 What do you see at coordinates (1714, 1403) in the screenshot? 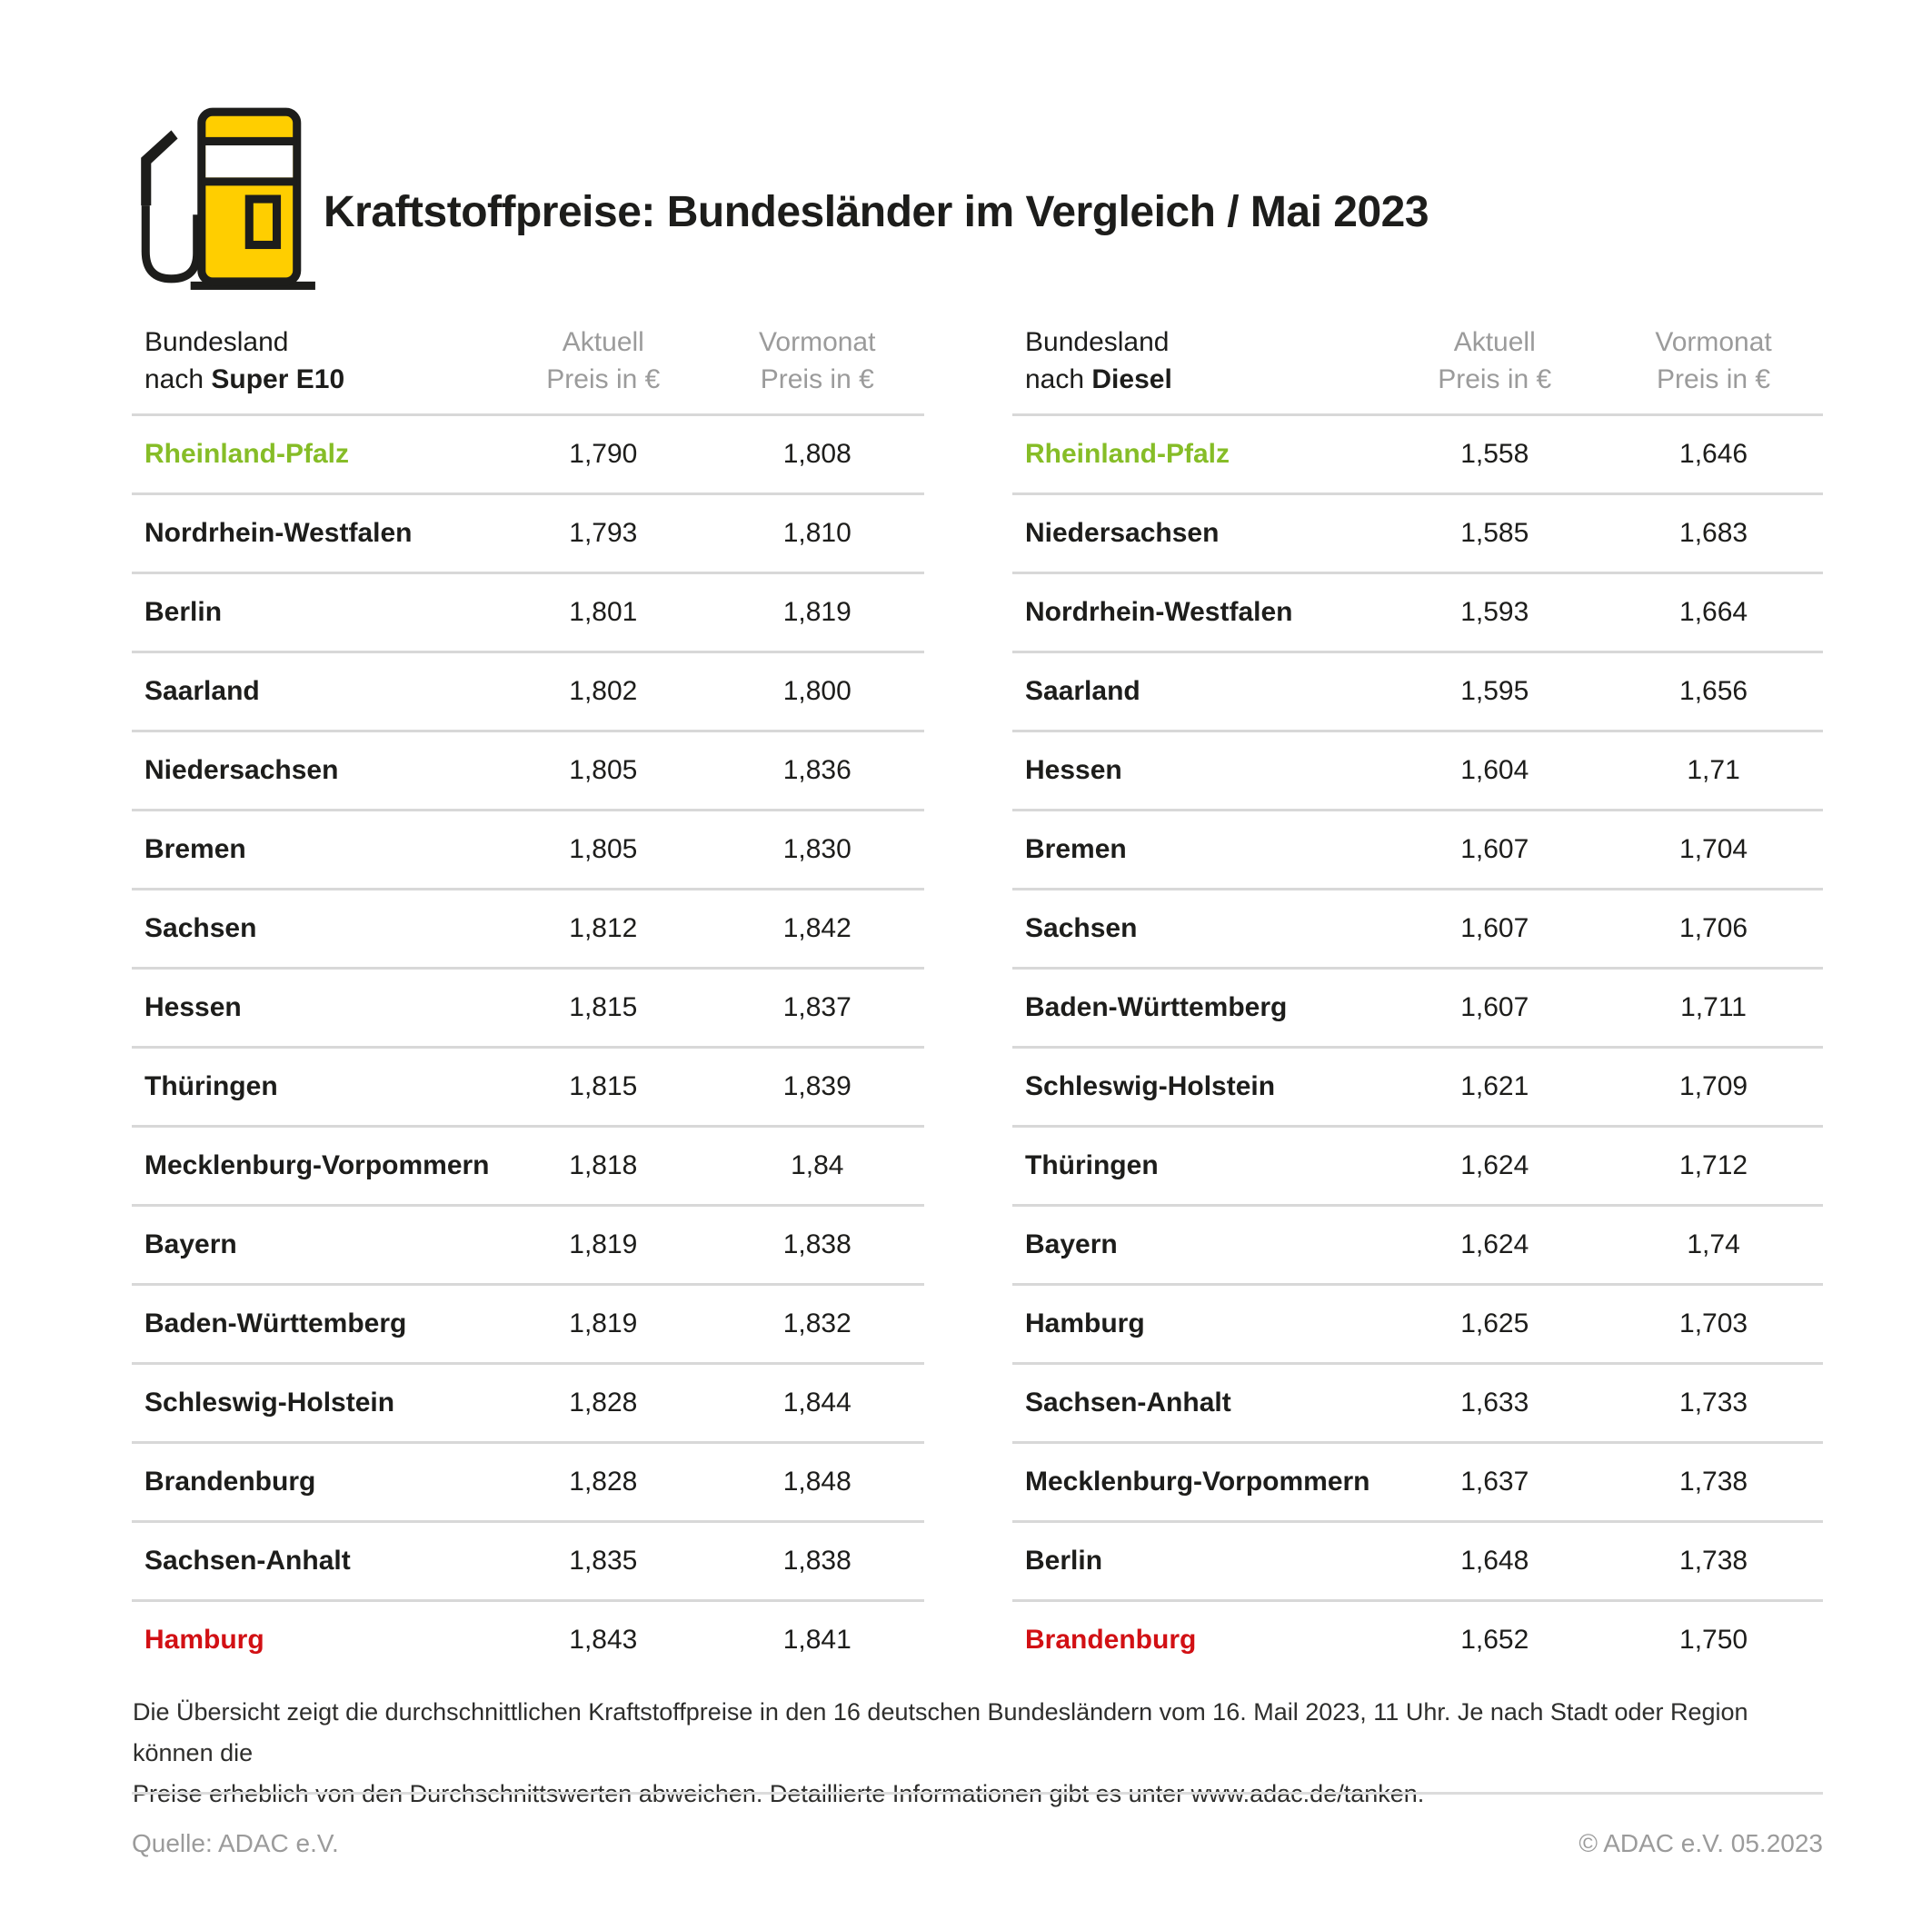
I see `vormonat-price-cell: 1,733` at bounding box center [1714, 1403].